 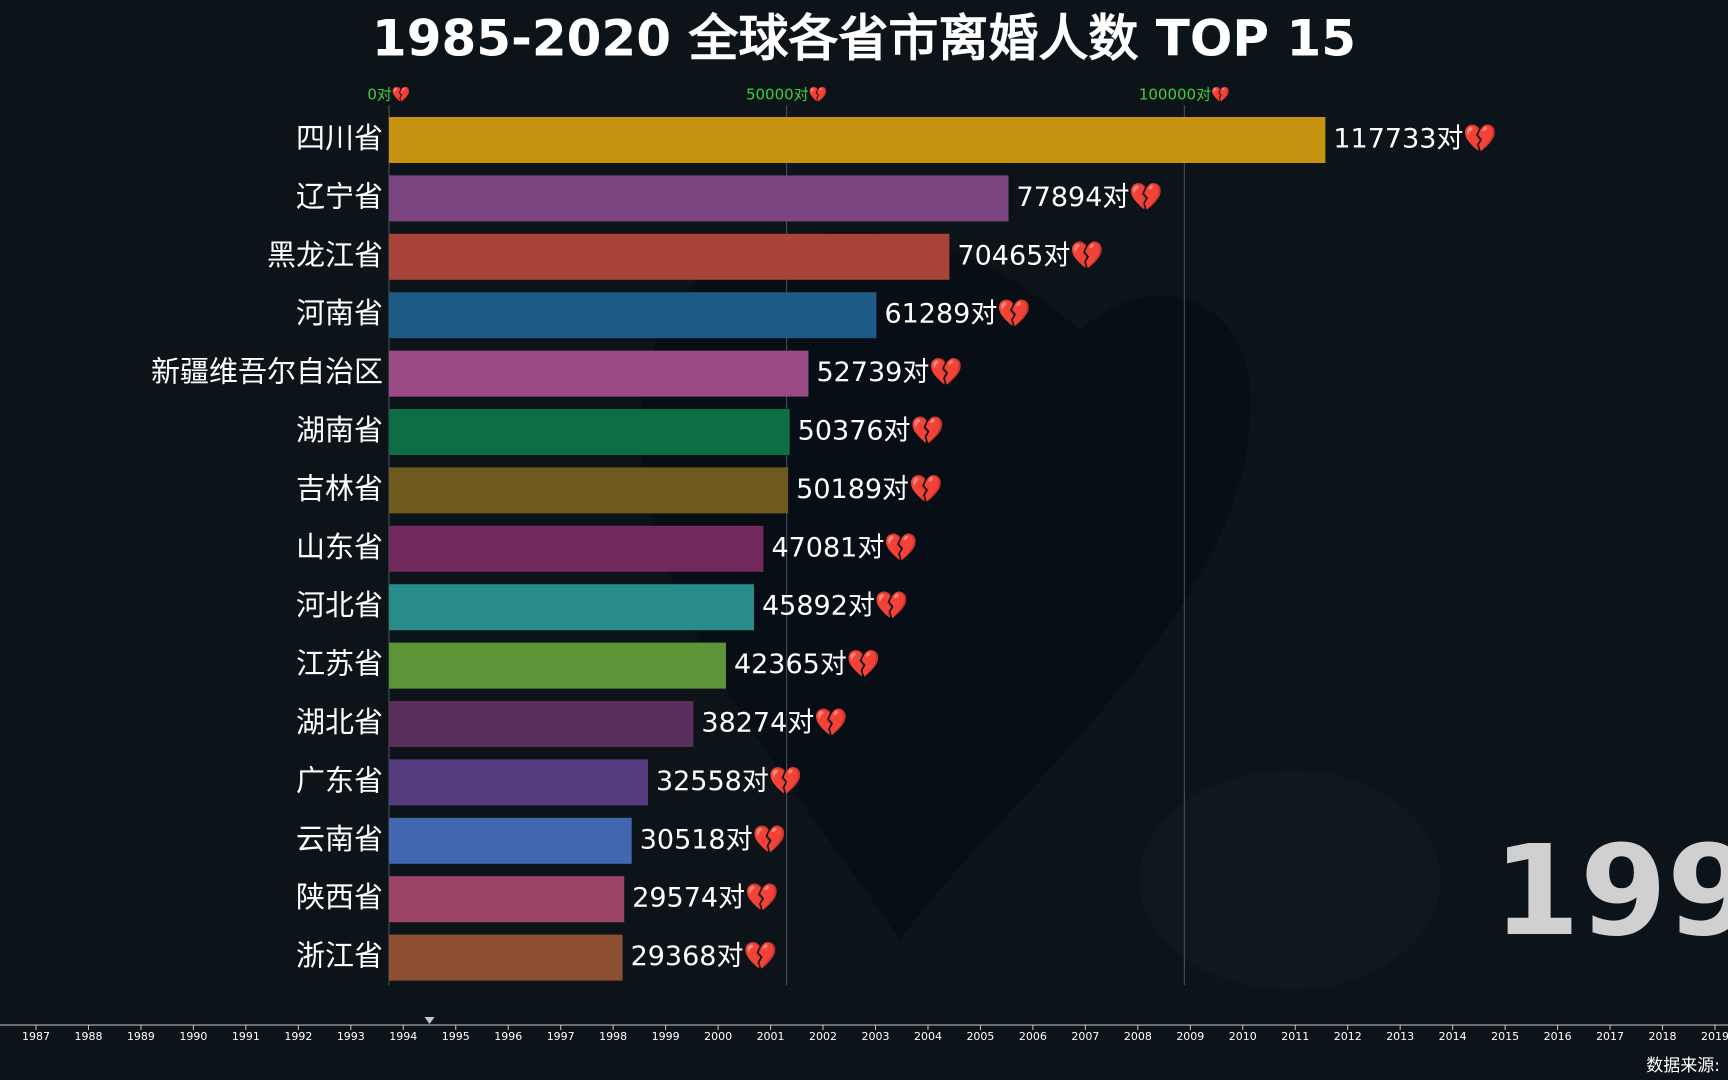 I want to click on category-label: 黑龙江省, so click(x=325, y=255).